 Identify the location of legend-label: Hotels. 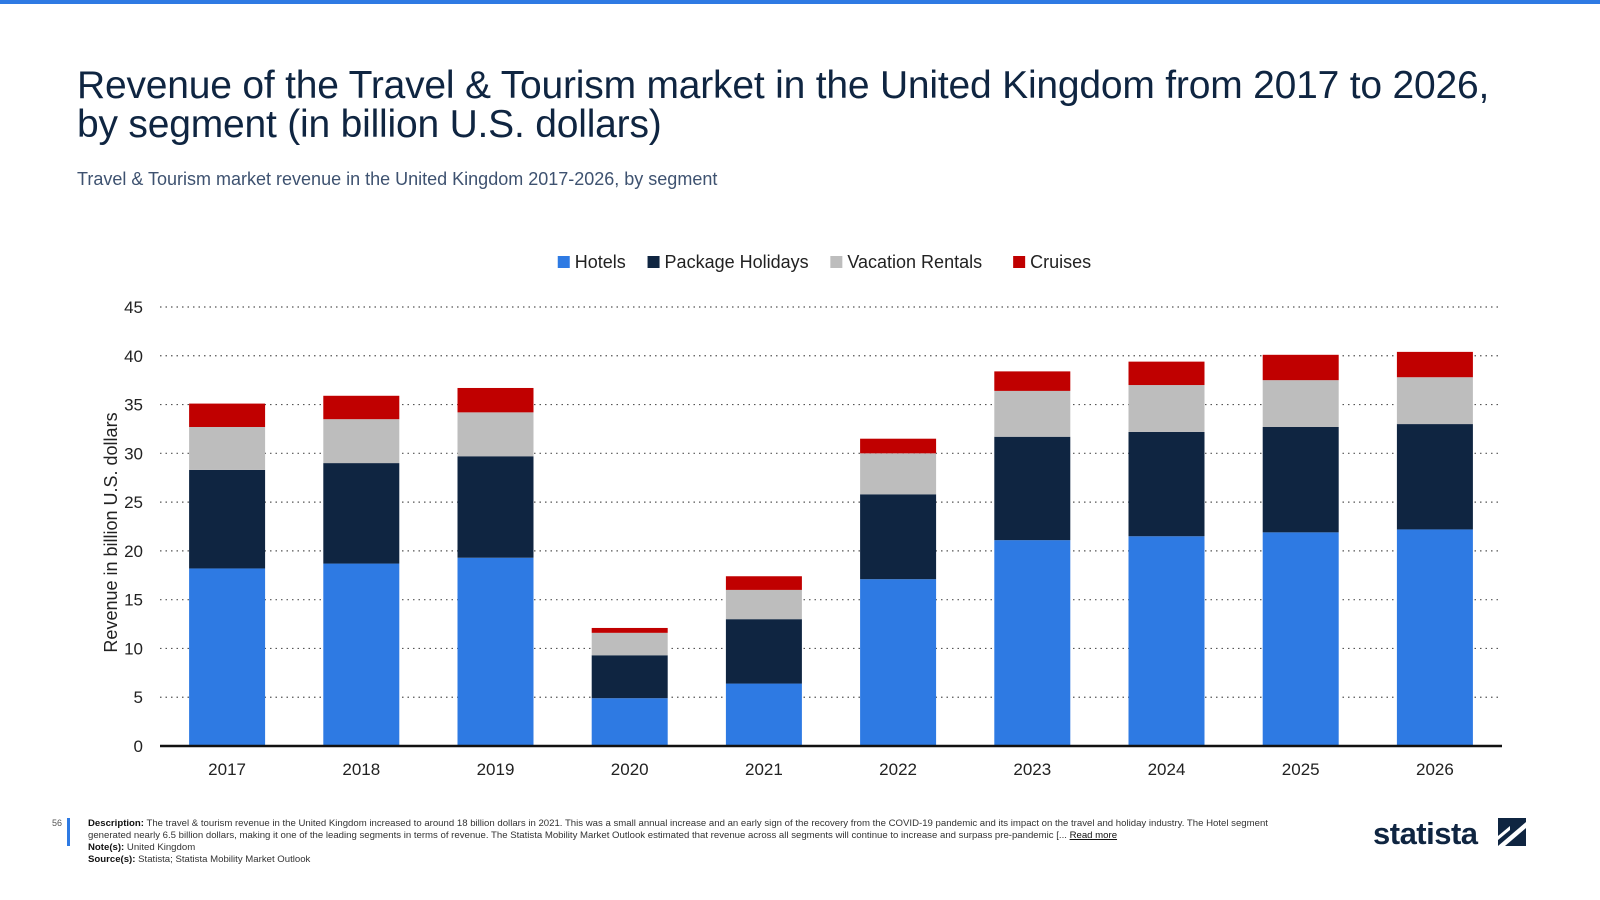
(600, 262).